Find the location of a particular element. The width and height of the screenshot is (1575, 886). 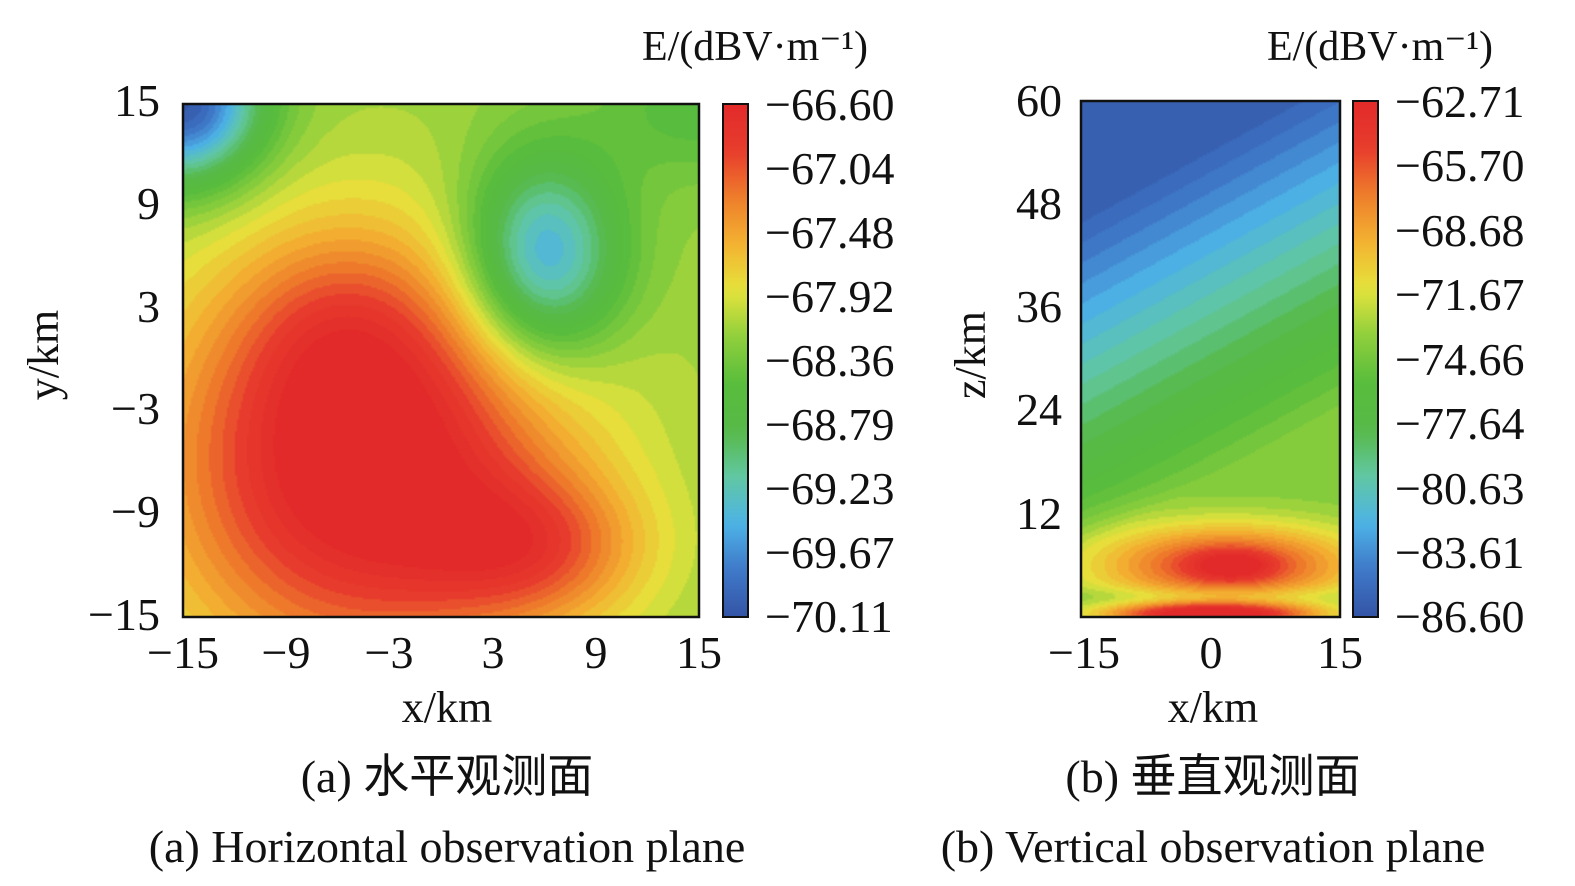

panel-b-colorbar-scale is located at coordinates (1365, 359).